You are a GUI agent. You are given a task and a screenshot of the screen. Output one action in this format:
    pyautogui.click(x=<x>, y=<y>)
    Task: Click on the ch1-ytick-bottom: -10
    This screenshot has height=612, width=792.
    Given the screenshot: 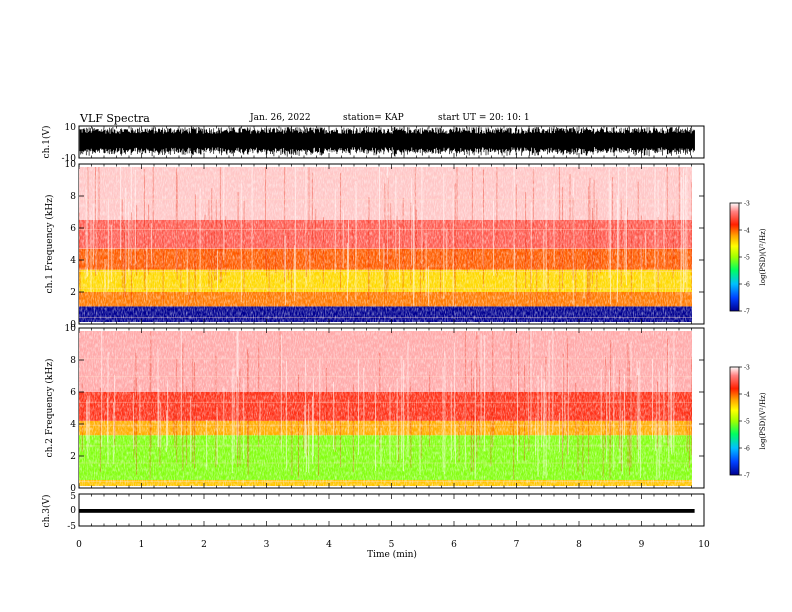 What is the action you would take?
    pyautogui.click(x=69, y=159)
    